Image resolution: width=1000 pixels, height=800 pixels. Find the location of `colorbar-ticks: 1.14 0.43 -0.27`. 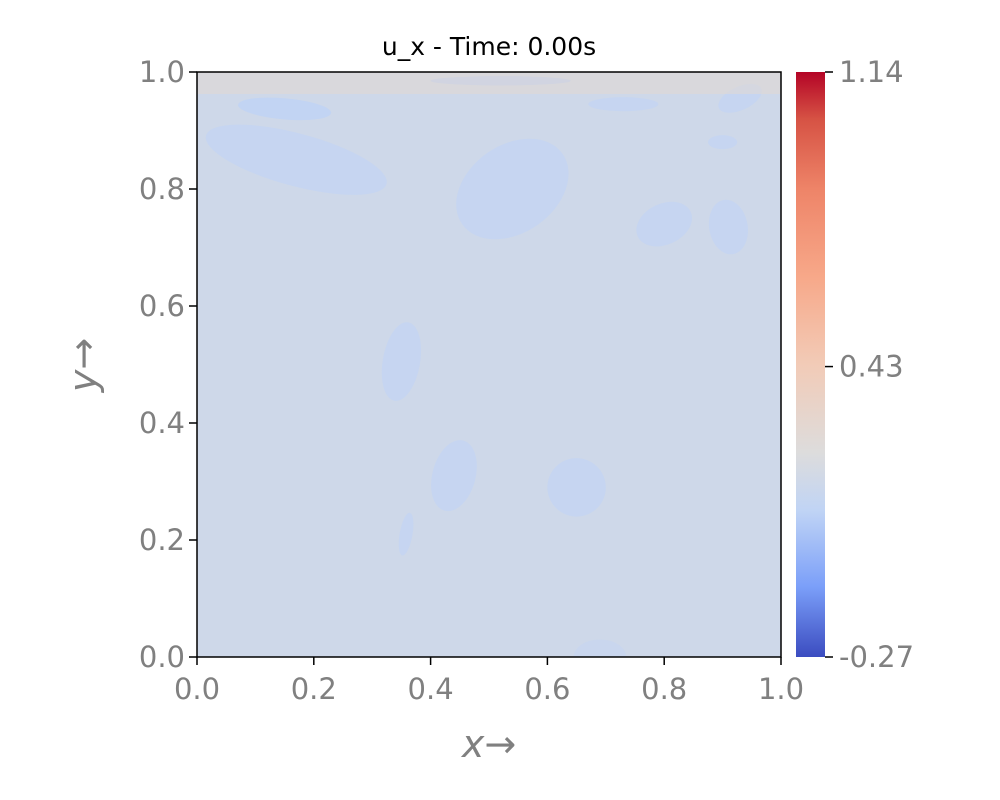

colorbar-ticks: 1.14 0.43 -0.27 is located at coordinates (869, 364).